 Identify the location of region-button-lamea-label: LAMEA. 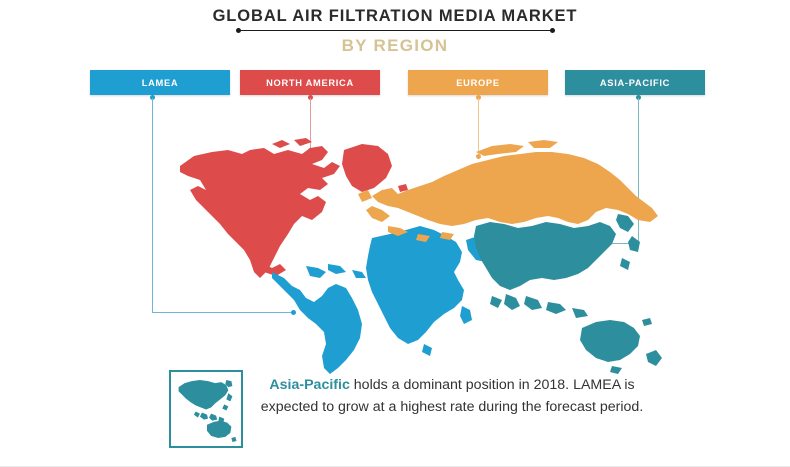
(160, 82).